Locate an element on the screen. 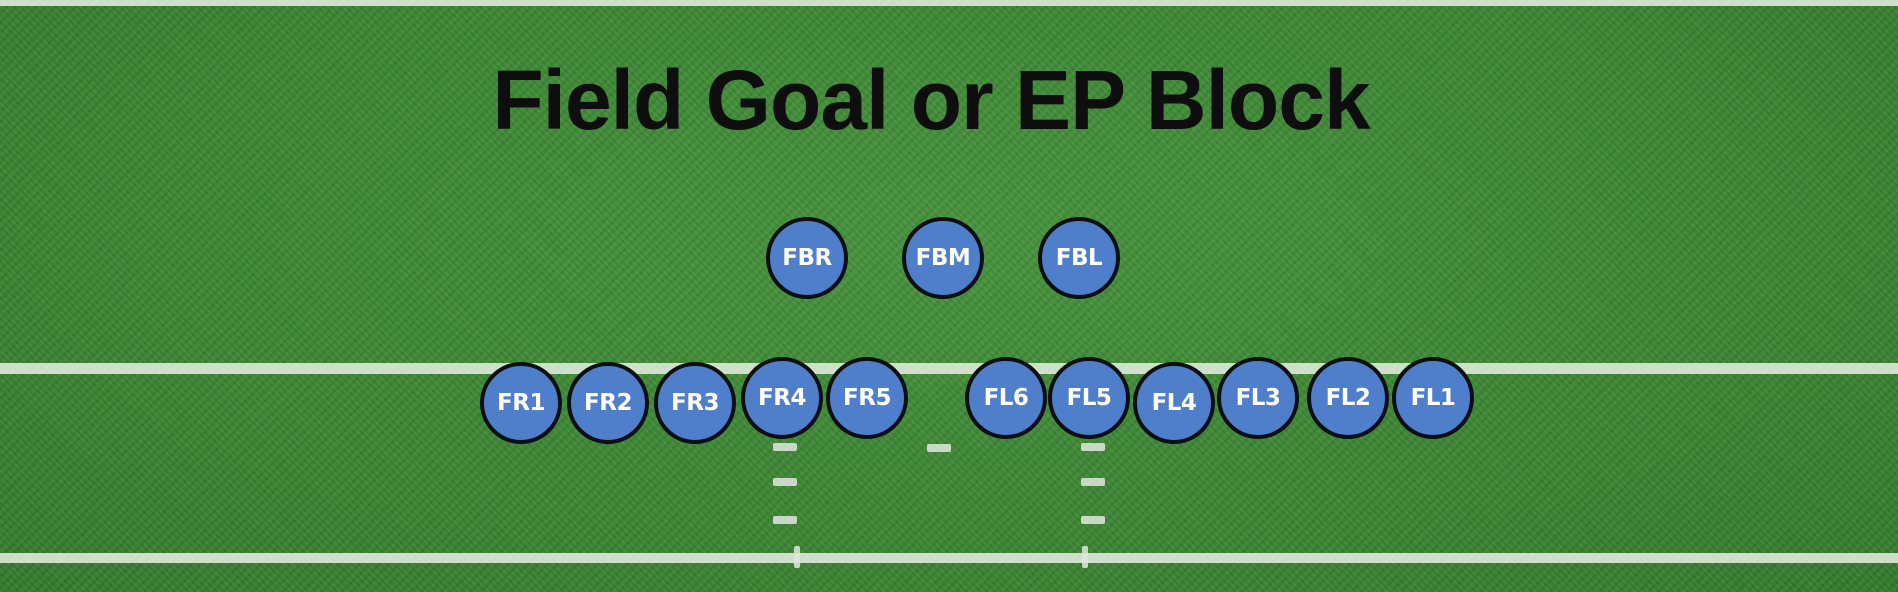 The image size is (1898, 592). player-fr2: FR2 is located at coordinates (608, 403).